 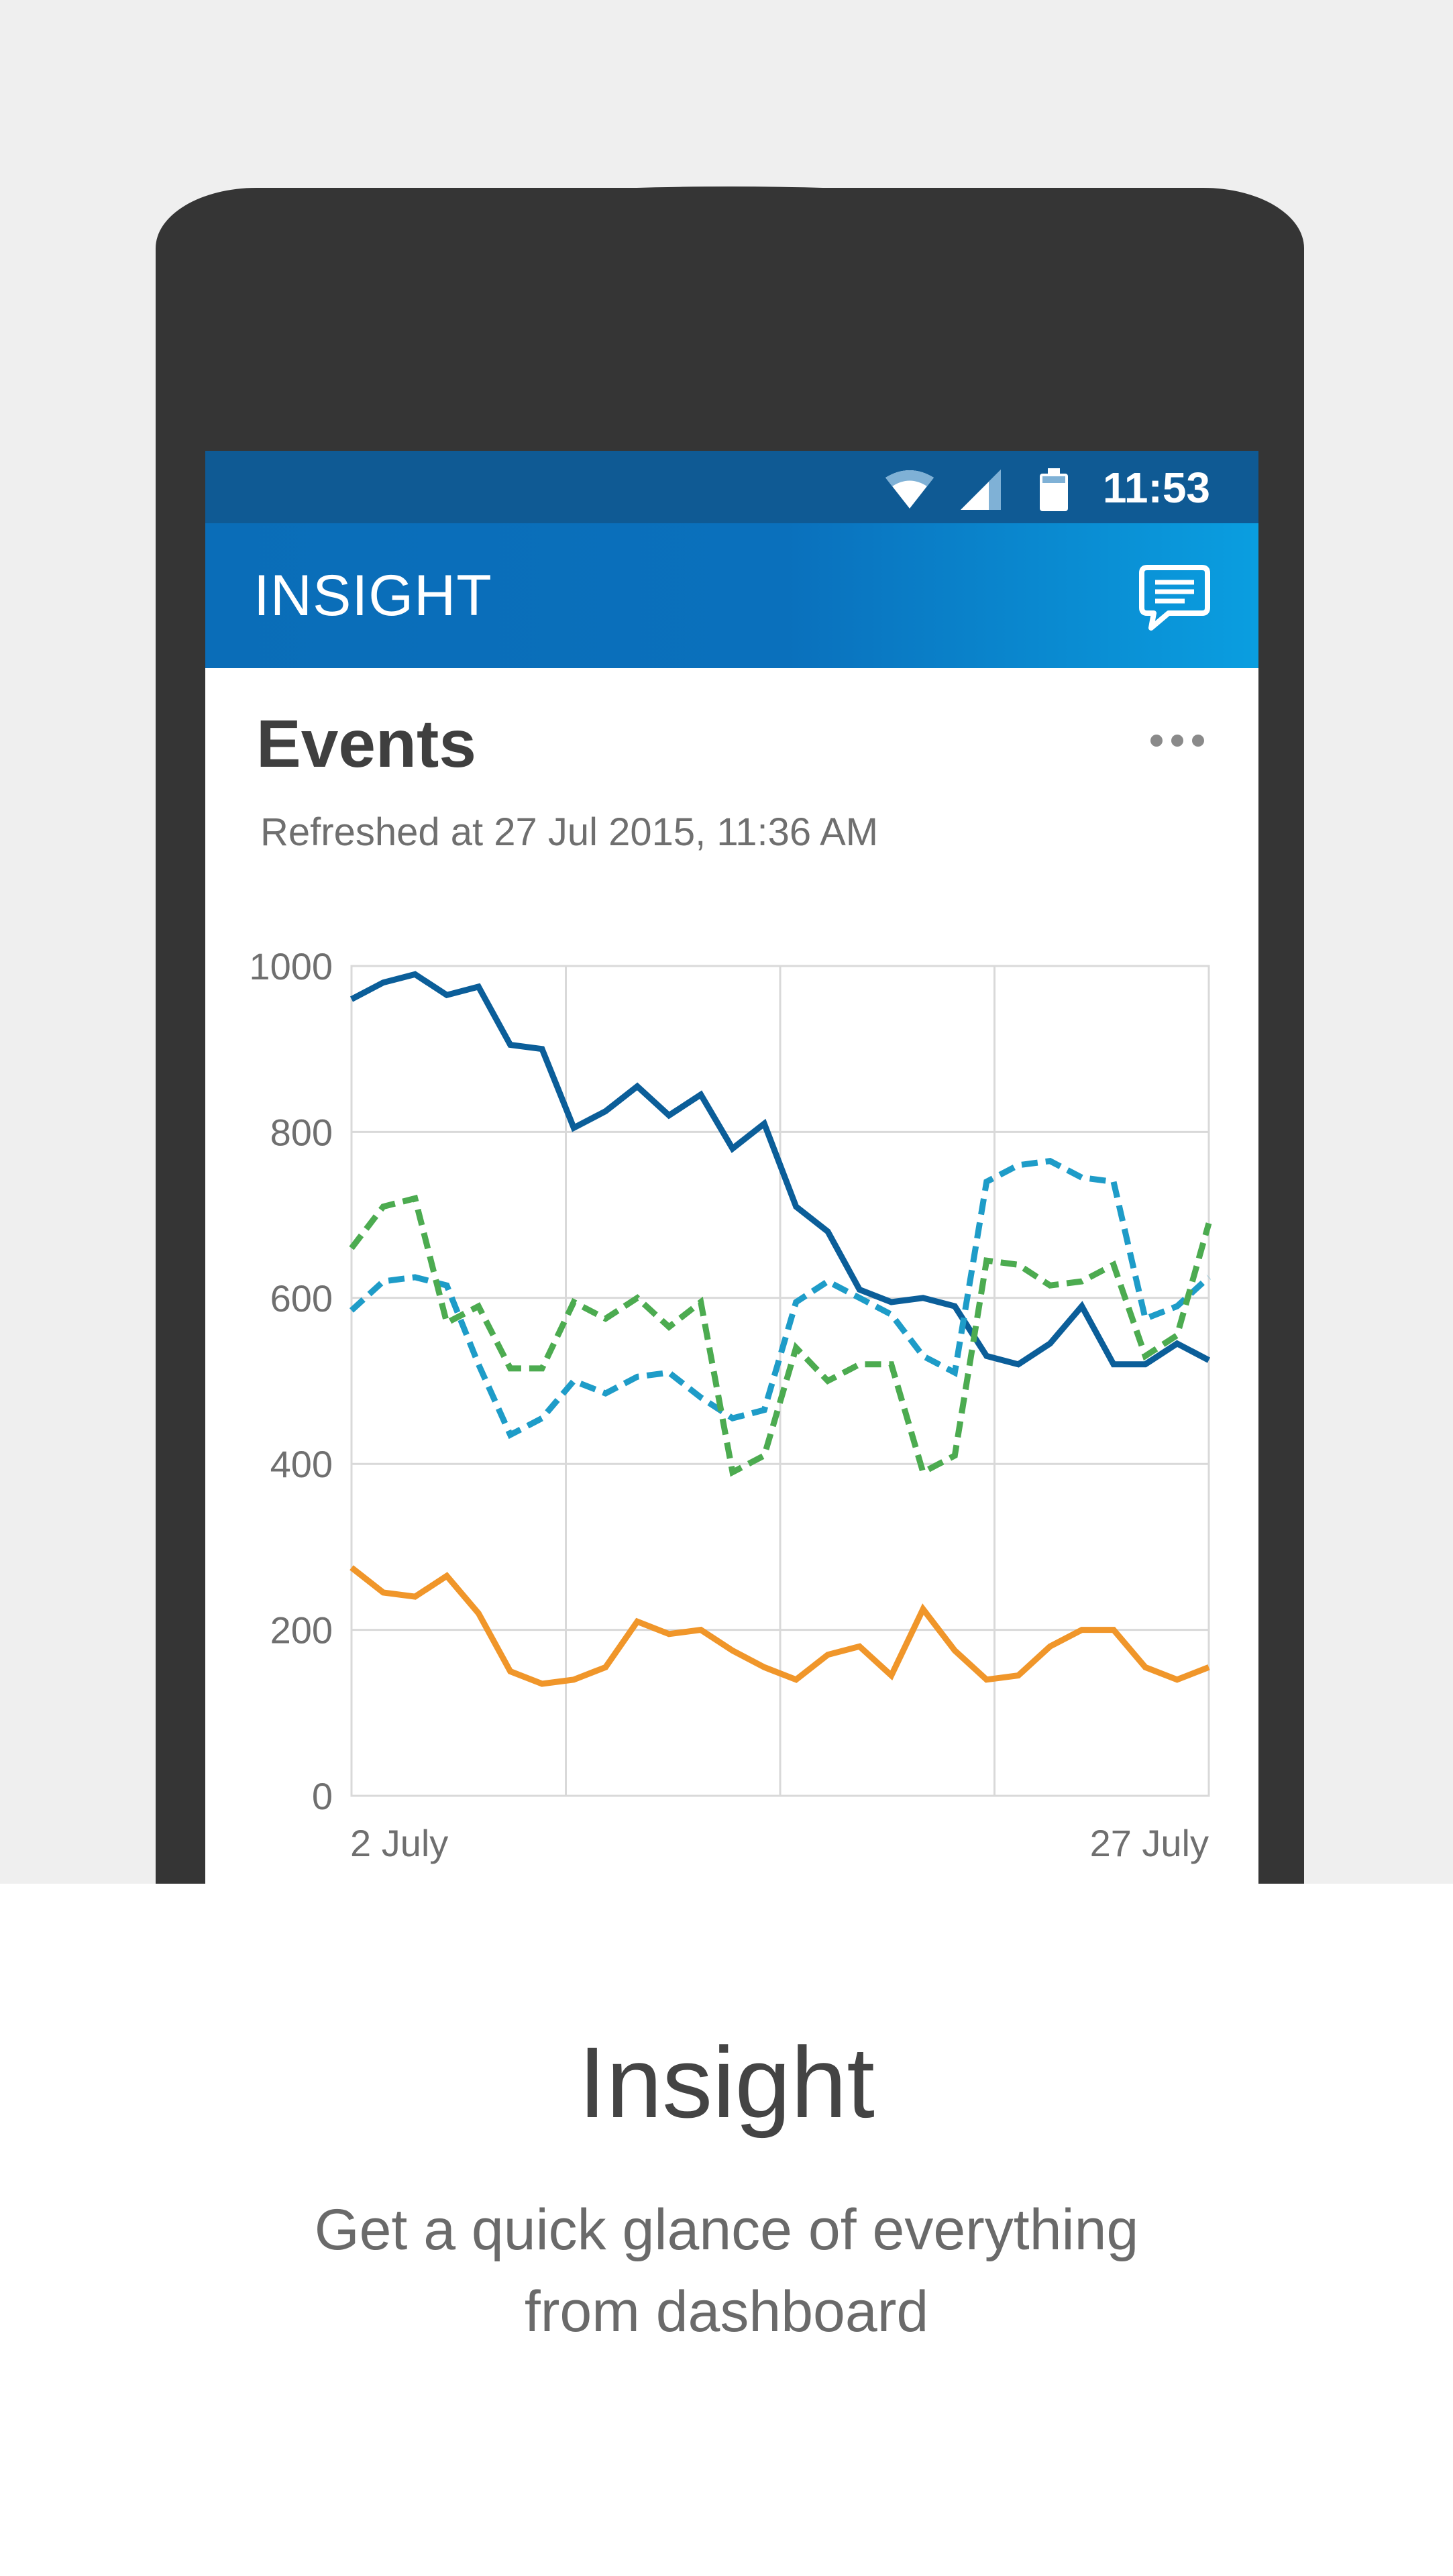 I want to click on caption-title: Insight, so click(x=726, y=2082).